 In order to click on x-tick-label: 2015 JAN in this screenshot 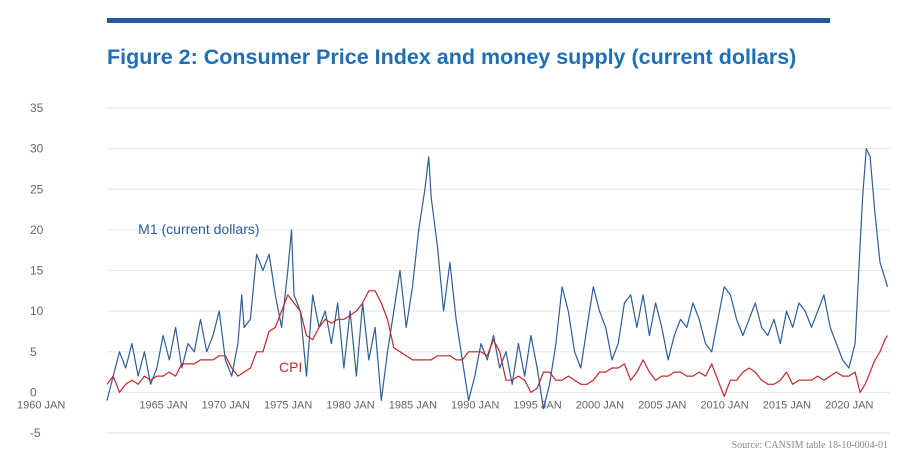, I will do `click(787, 405)`.